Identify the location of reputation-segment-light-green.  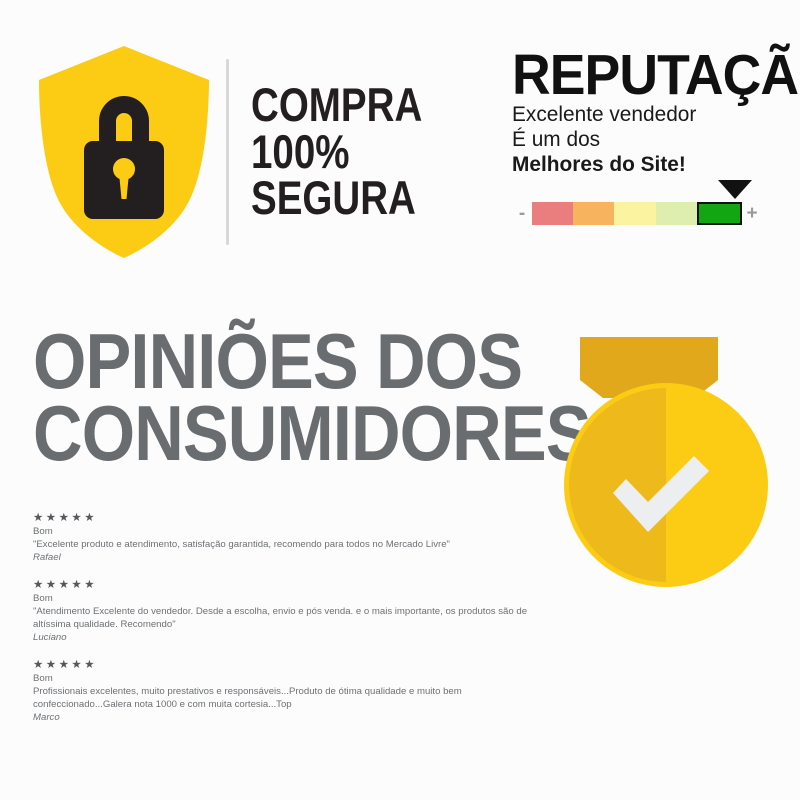
(676, 213).